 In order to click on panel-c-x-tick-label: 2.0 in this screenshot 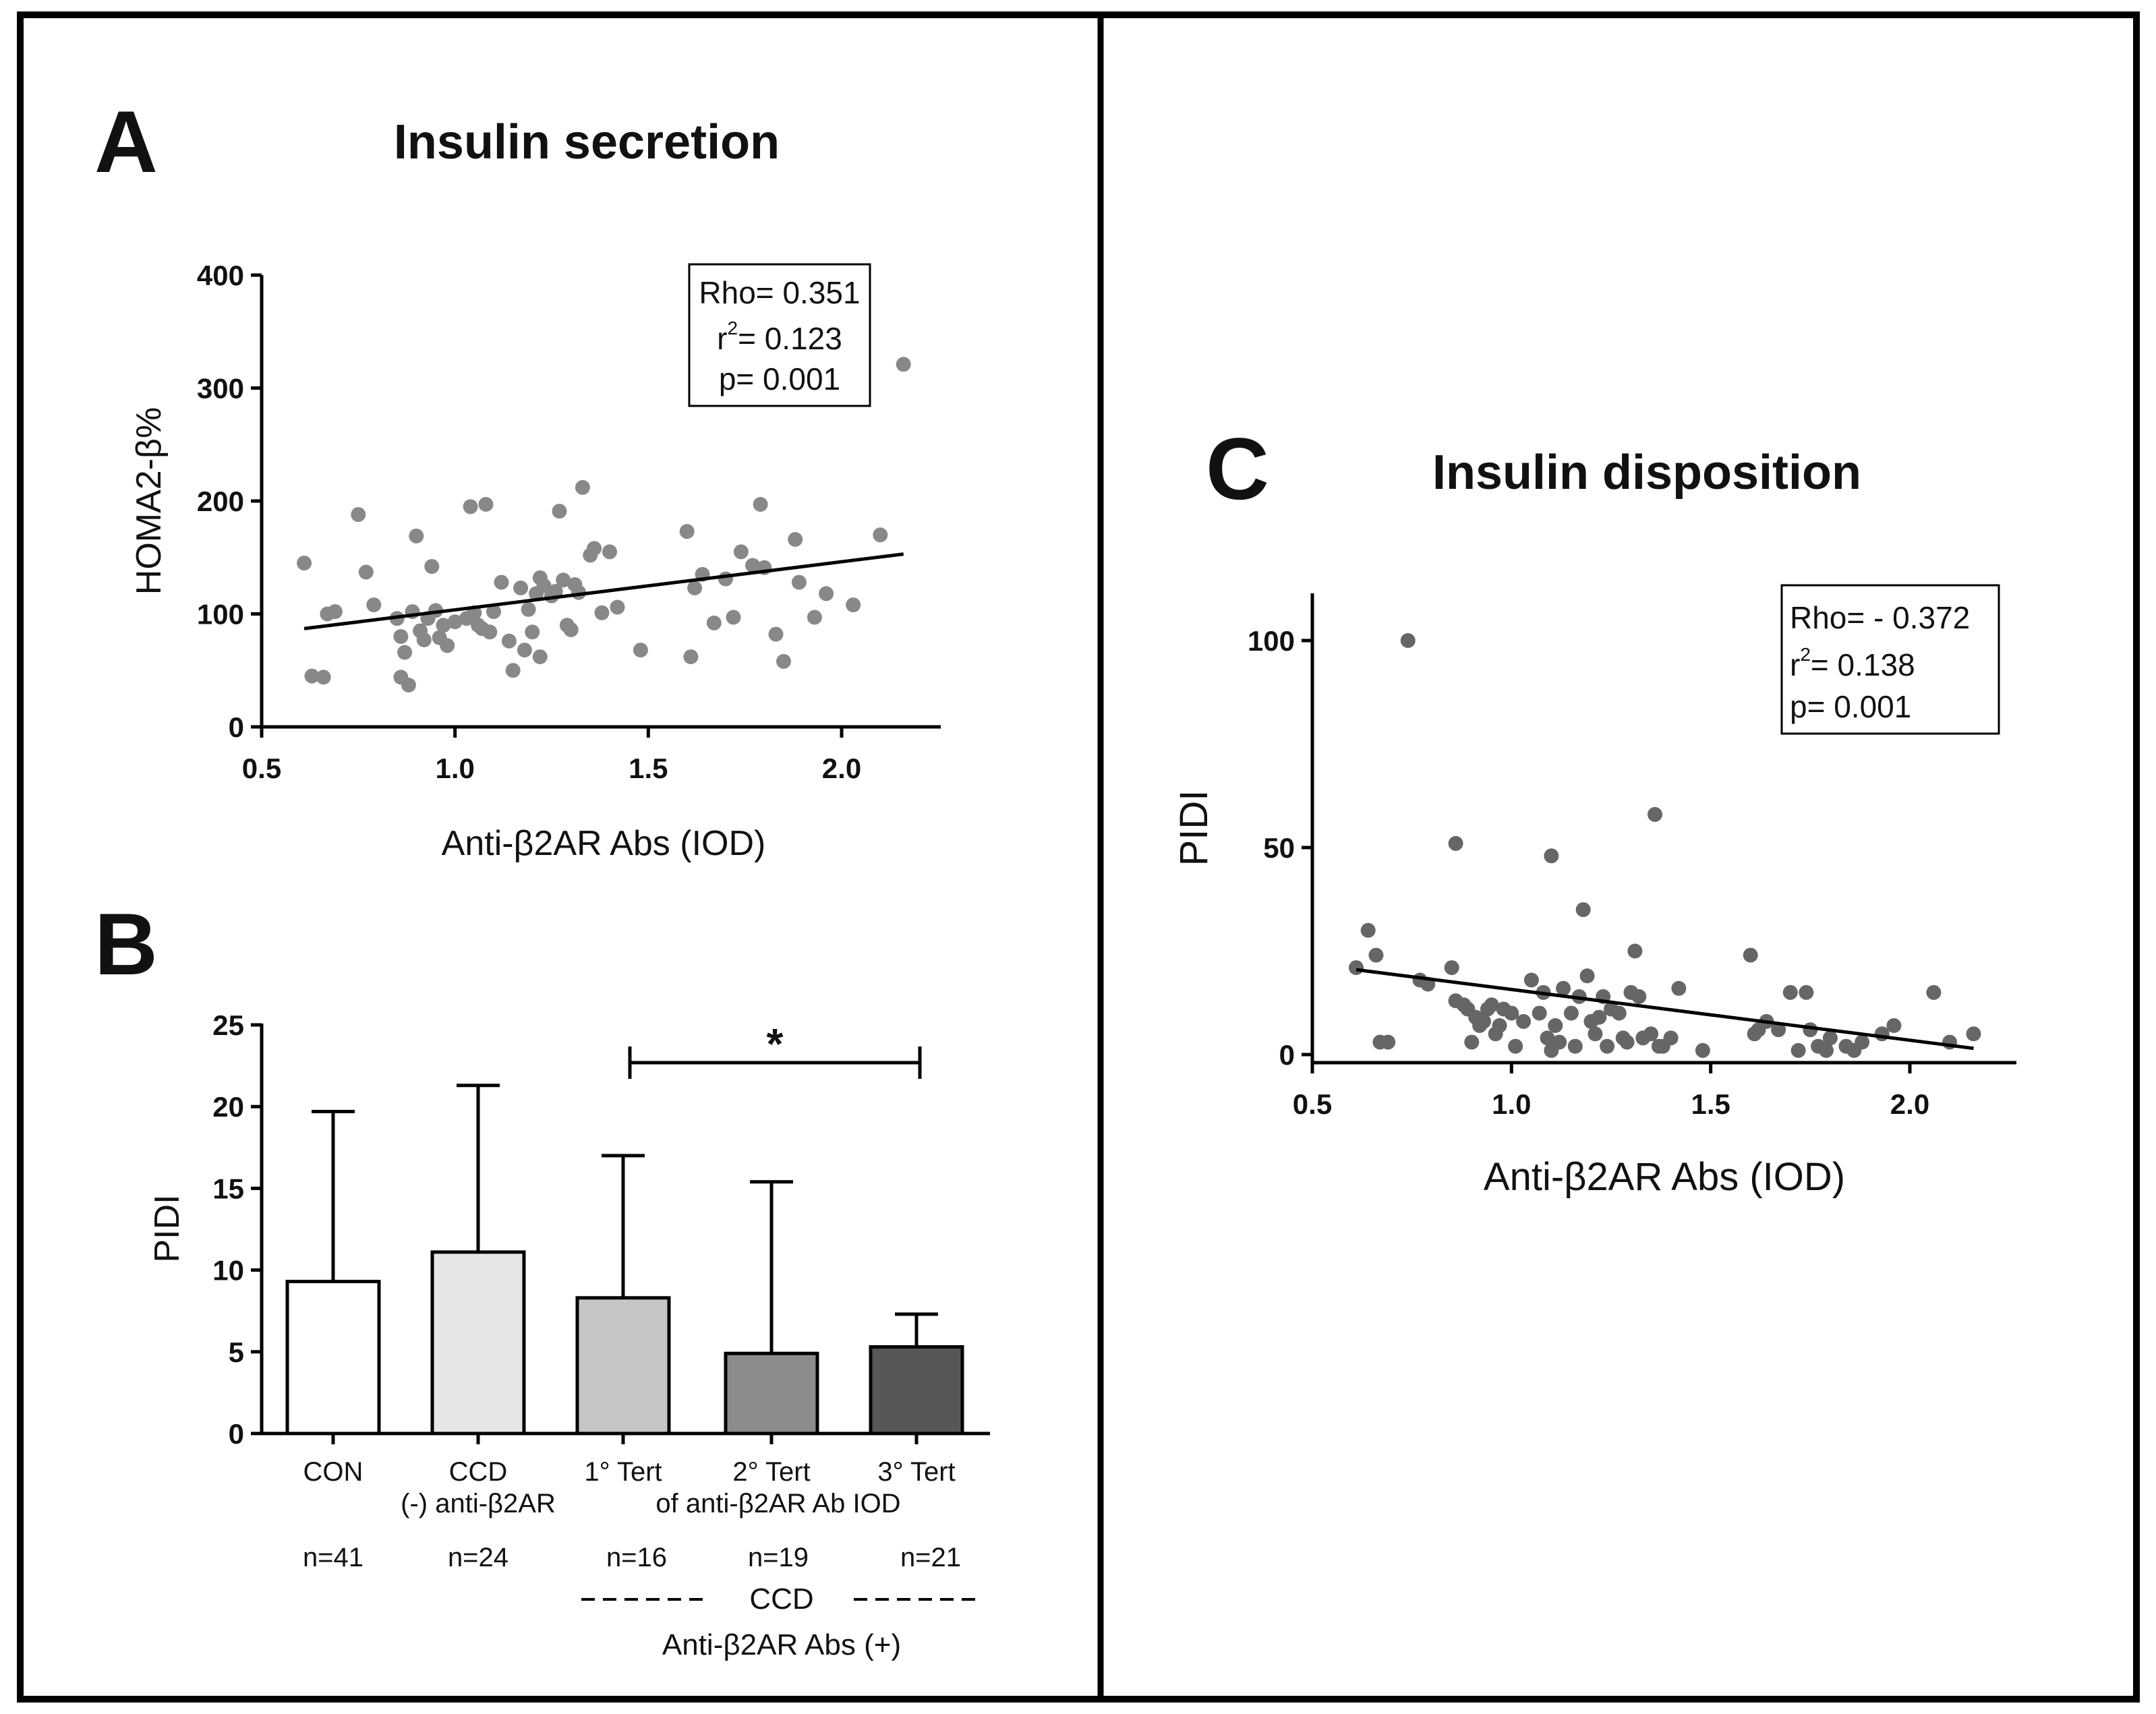, I will do `click(1909, 1104)`.